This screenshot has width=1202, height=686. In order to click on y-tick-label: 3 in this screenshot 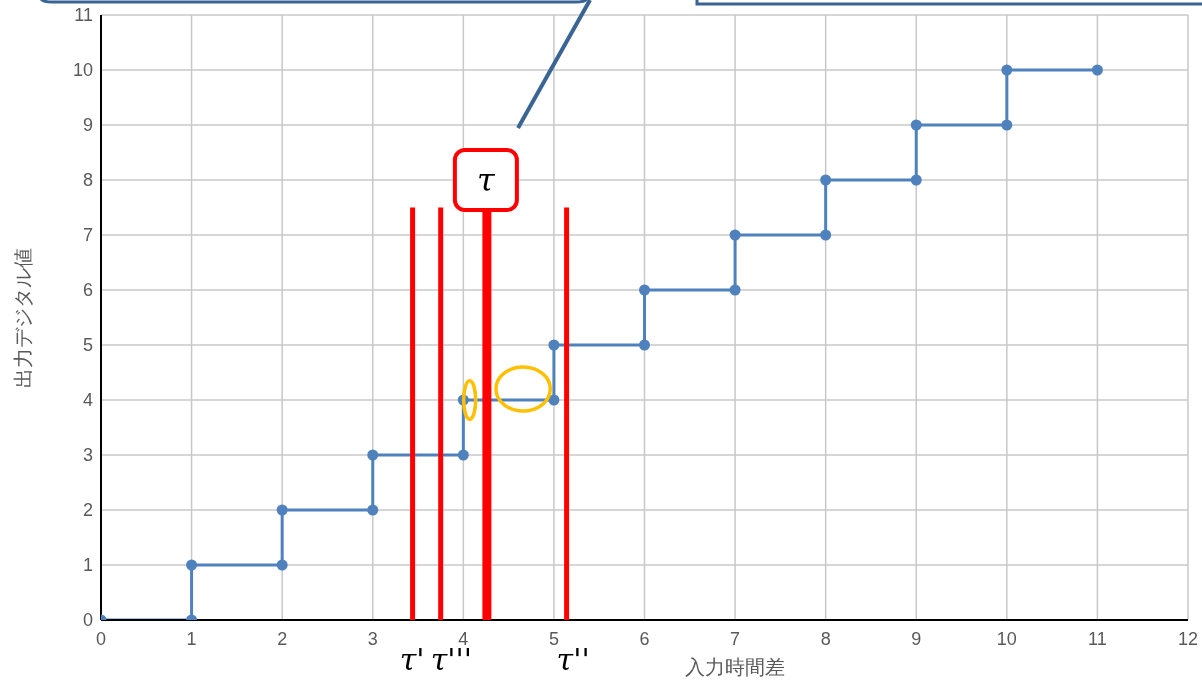, I will do `click(87, 455)`.